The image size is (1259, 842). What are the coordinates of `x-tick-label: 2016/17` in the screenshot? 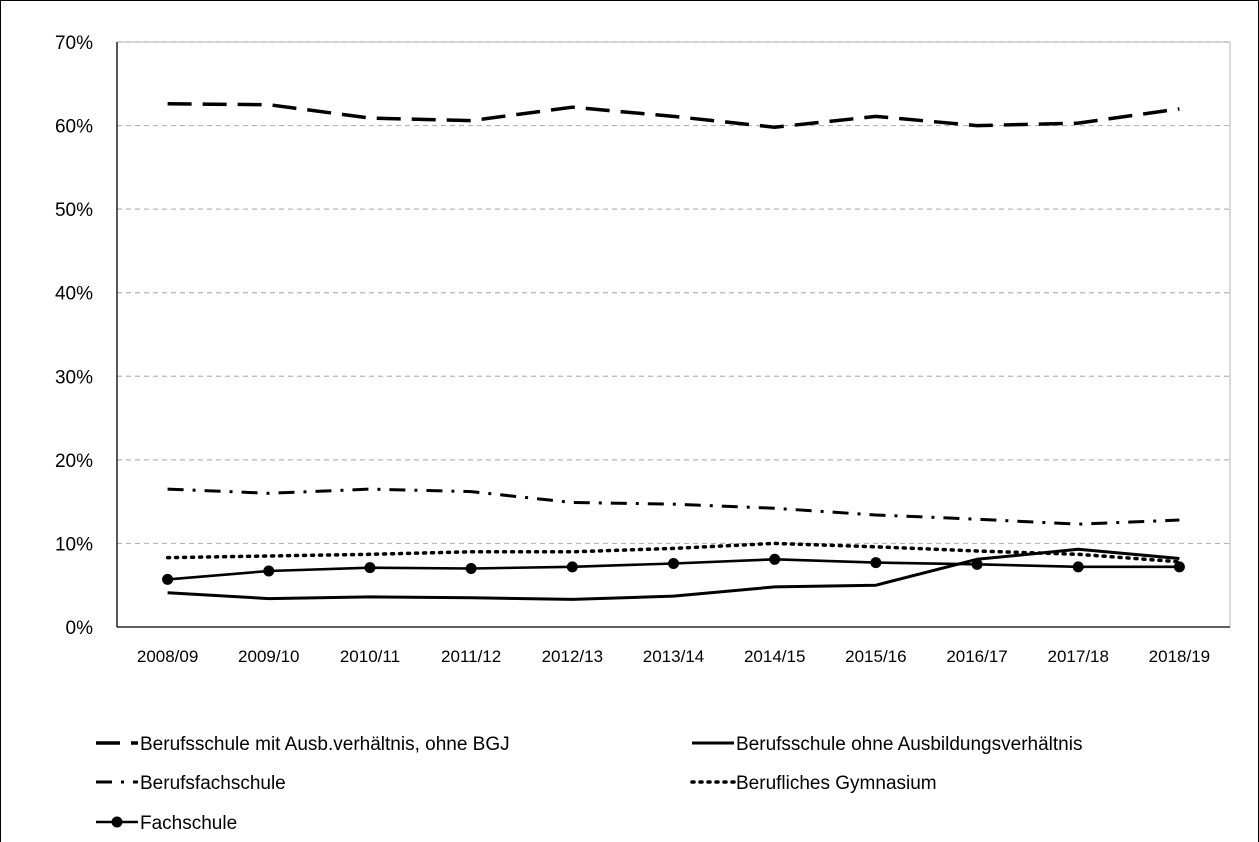 It's located at (976, 656).